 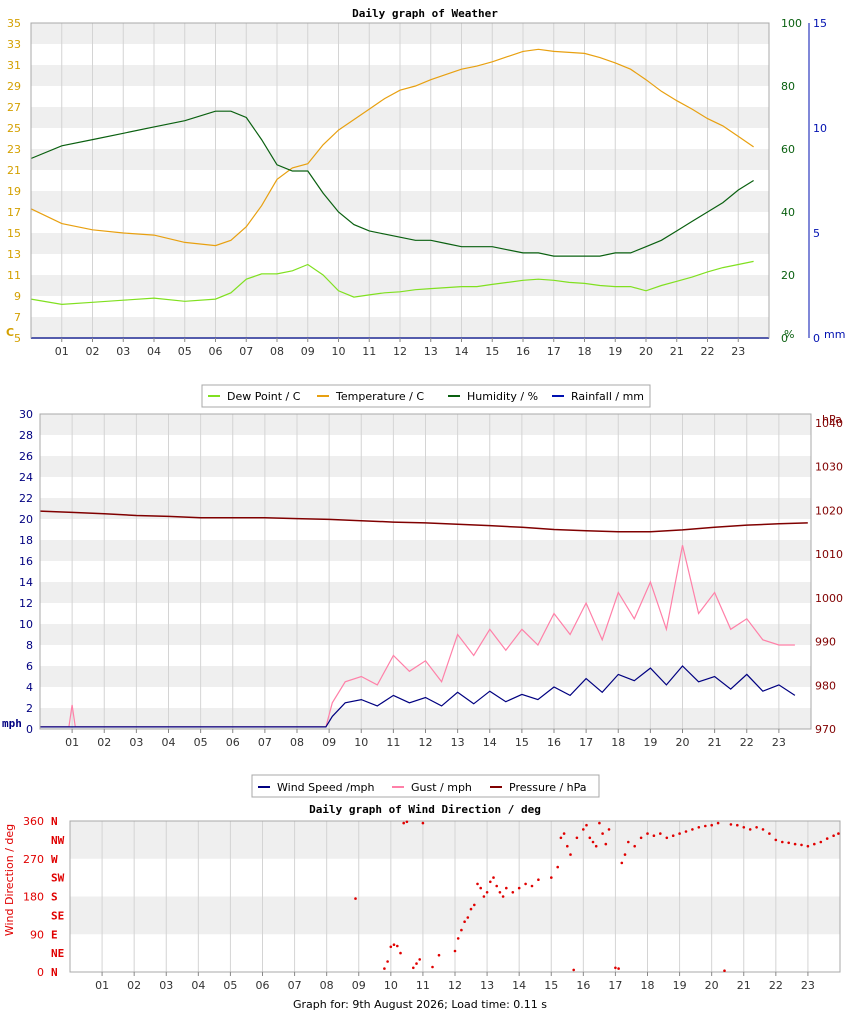 I want to click on chart2-legend-label: Pressure / hPa, so click(x=548, y=787).